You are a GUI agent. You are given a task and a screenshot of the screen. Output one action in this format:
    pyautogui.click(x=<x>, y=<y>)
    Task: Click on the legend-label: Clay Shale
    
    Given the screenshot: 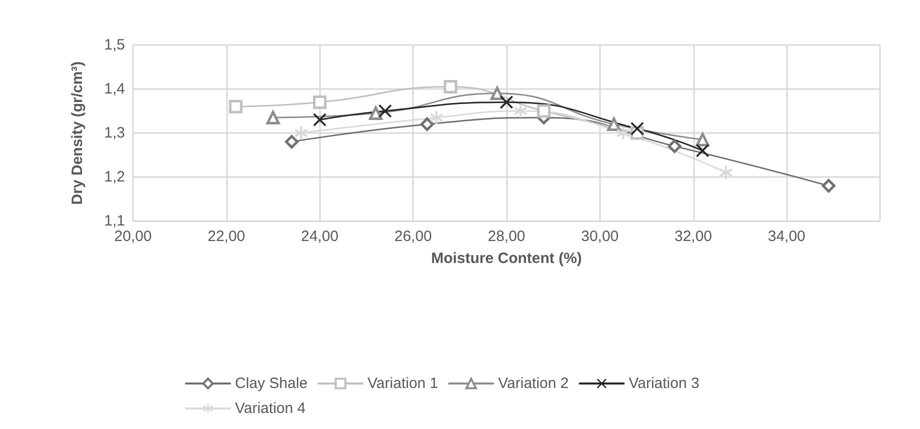 What is the action you would take?
    pyautogui.click(x=271, y=383)
    